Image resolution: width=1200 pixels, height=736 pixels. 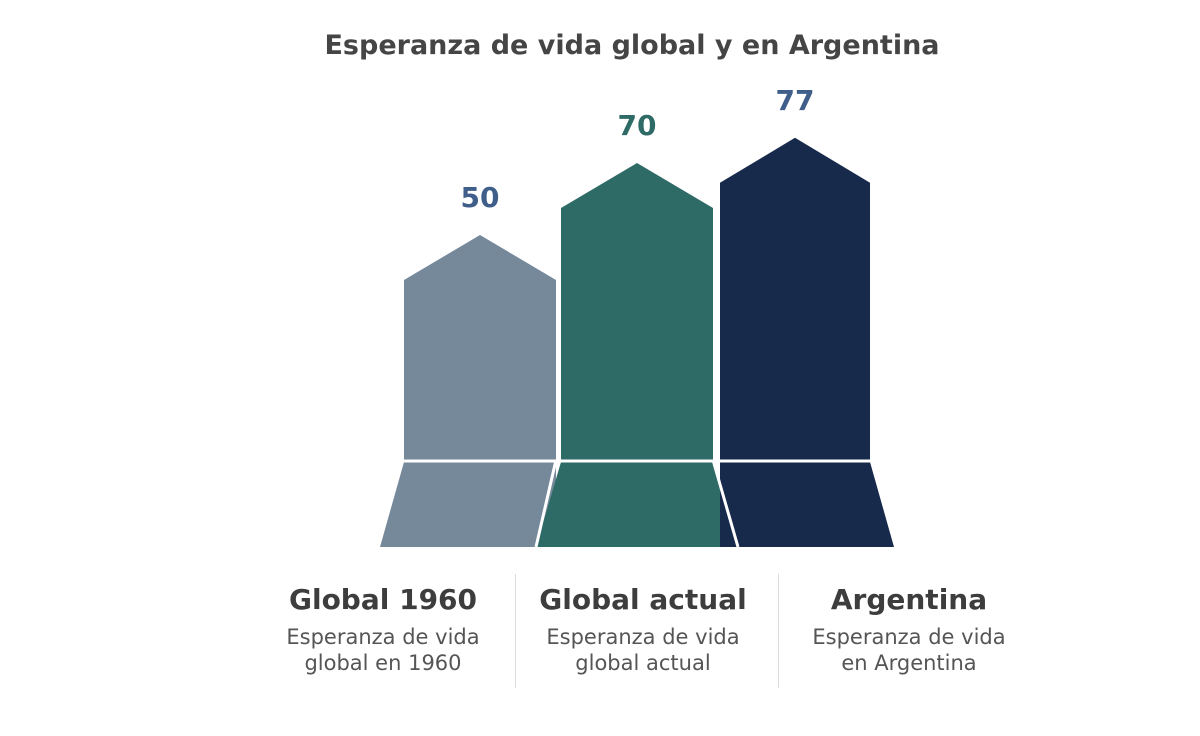 I want to click on bar-argentina, so click(x=795, y=299).